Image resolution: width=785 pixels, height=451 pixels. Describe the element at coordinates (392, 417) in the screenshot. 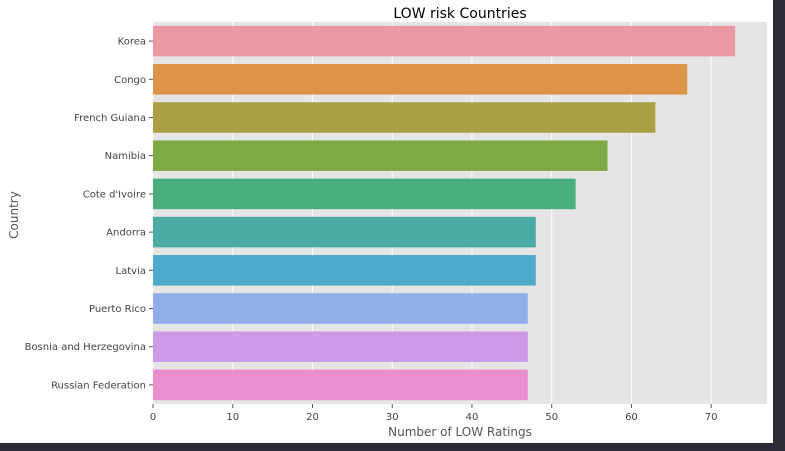

I see `x-tick-label: 30` at that location.